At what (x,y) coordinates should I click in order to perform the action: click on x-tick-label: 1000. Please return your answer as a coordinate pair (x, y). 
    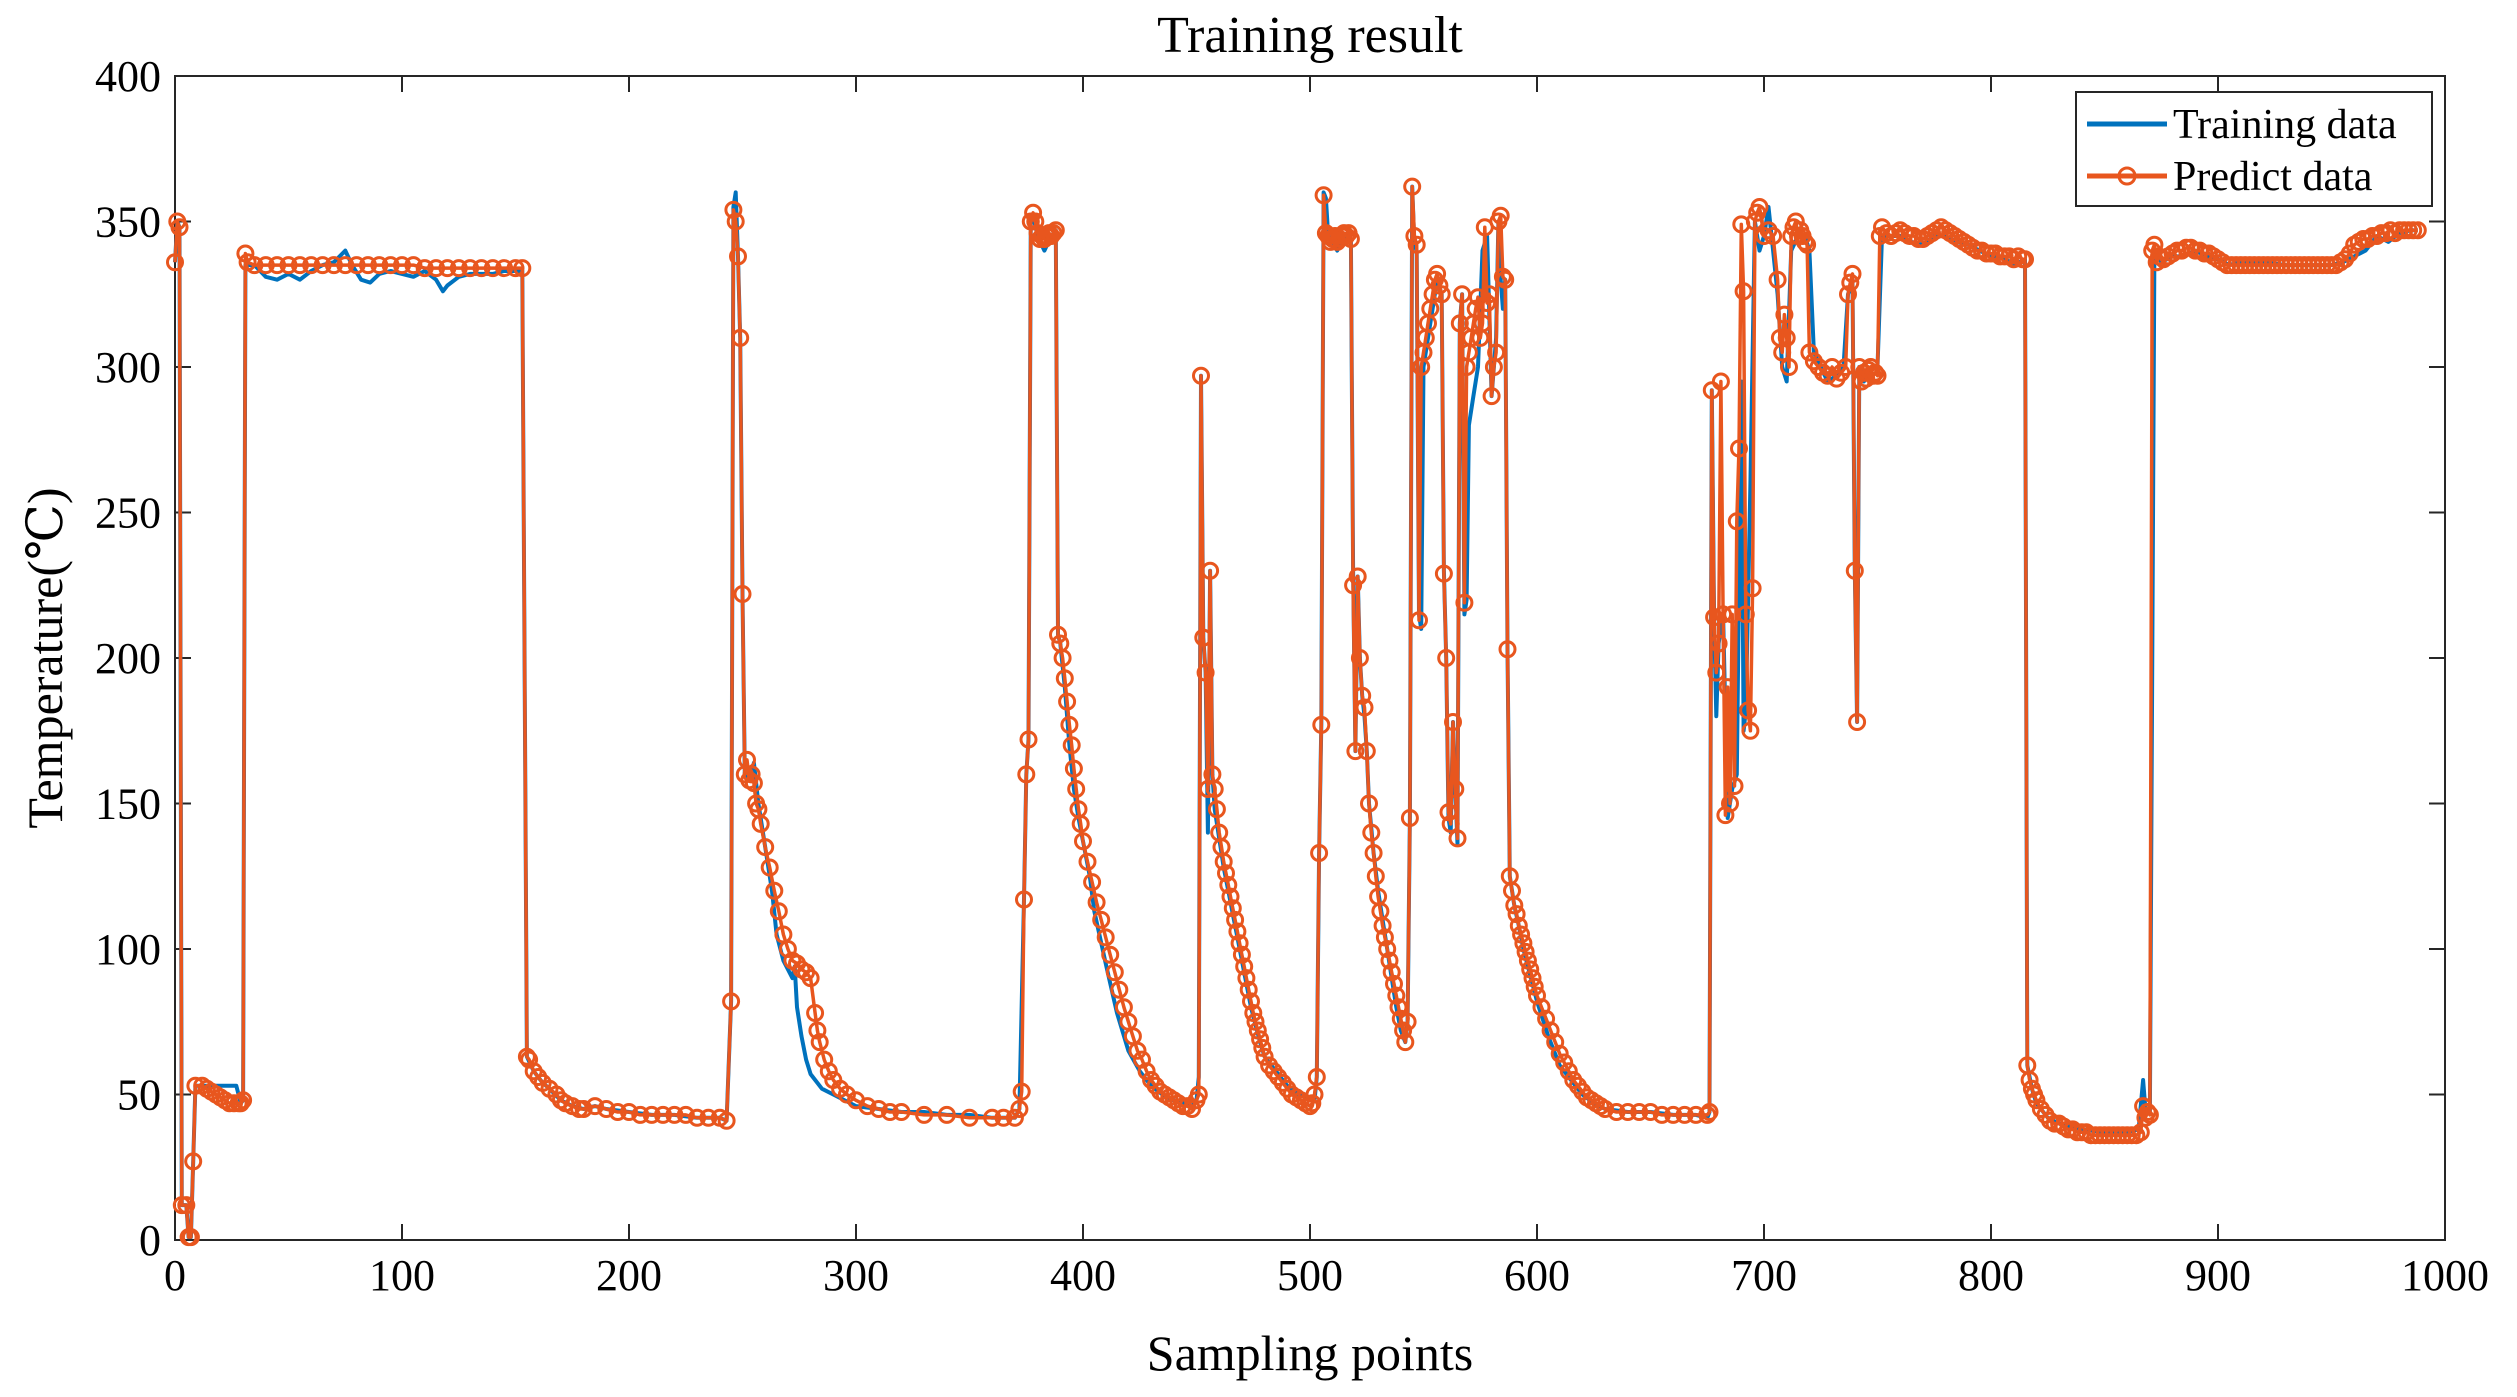
    Looking at the image, I should click on (2445, 1275).